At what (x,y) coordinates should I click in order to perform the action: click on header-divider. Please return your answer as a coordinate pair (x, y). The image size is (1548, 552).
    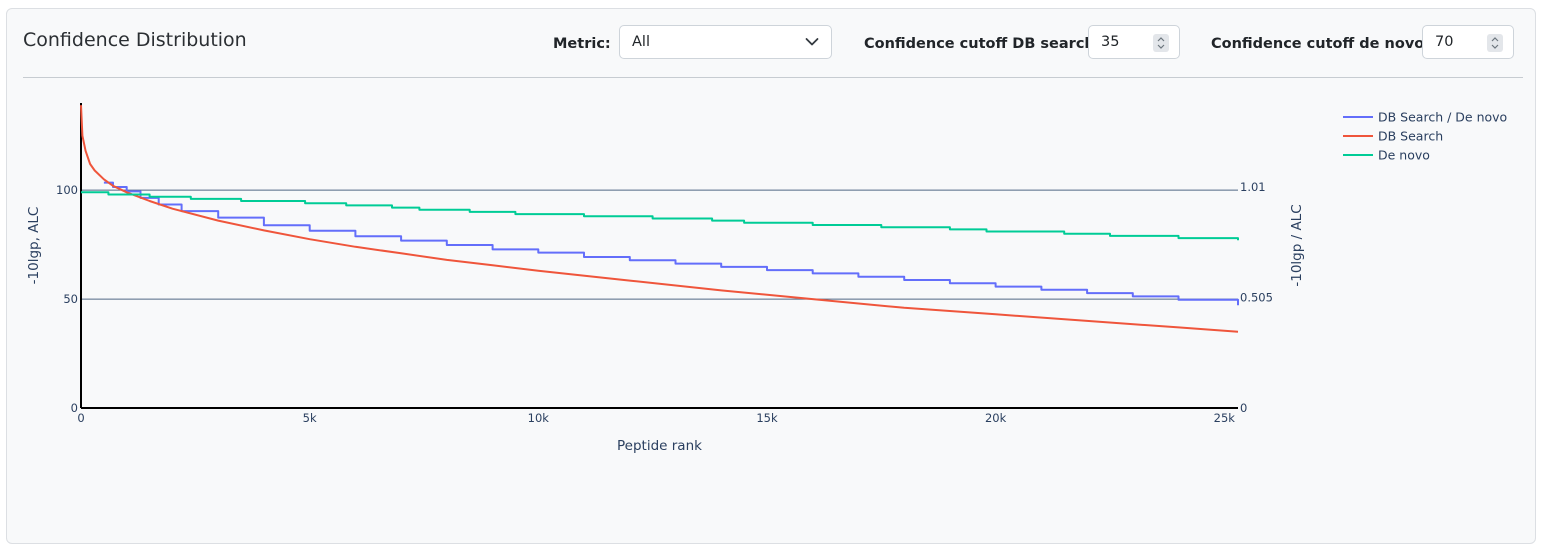
    Looking at the image, I should click on (773, 77).